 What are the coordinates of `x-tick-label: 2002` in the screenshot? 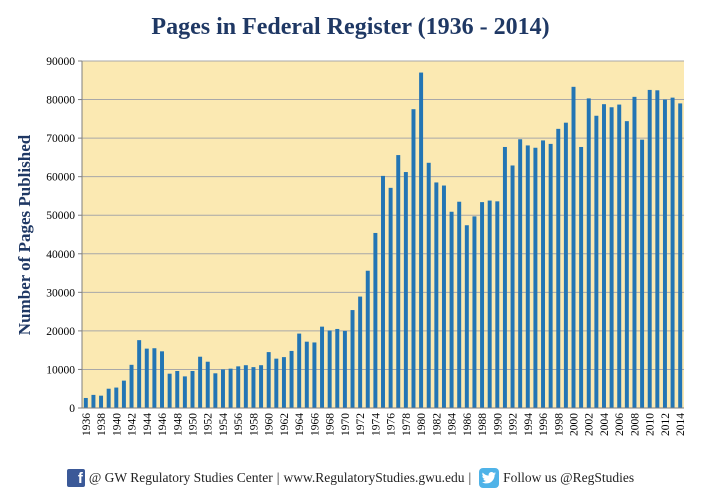 It's located at (590, 424).